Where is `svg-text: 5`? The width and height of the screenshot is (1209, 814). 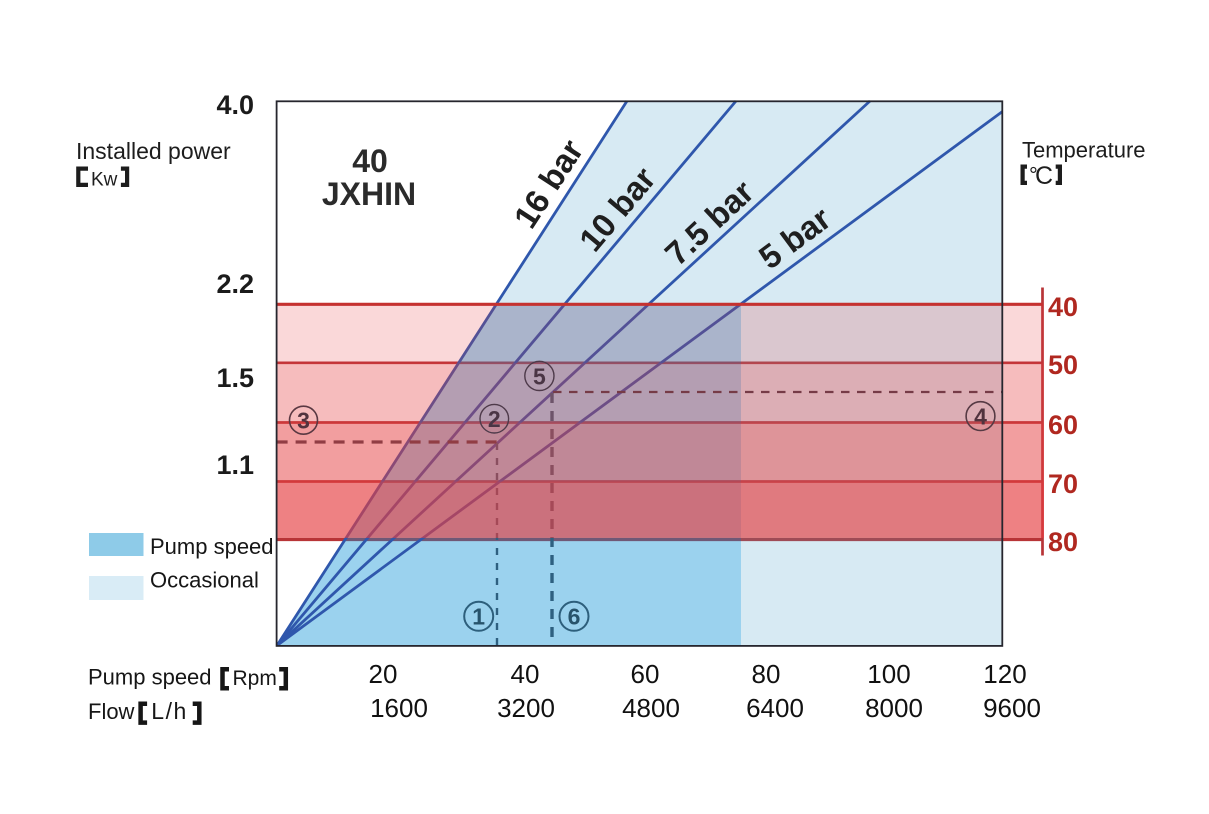 svg-text: 5 is located at coordinates (539, 376).